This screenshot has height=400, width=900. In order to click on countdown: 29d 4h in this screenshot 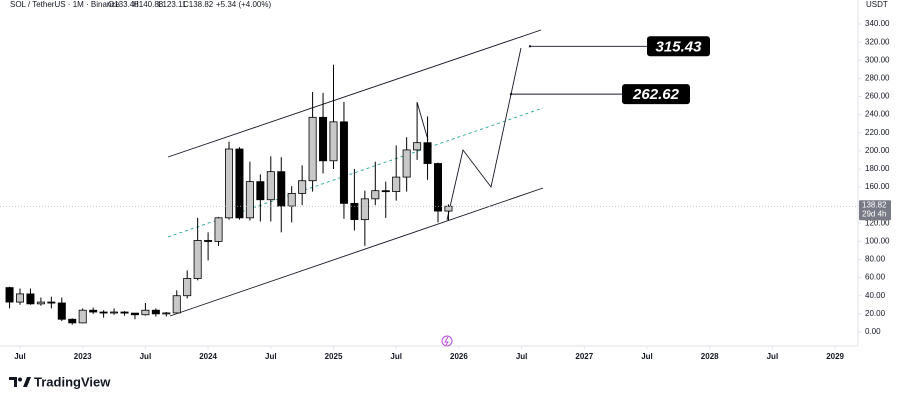, I will do `click(874, 213)`.